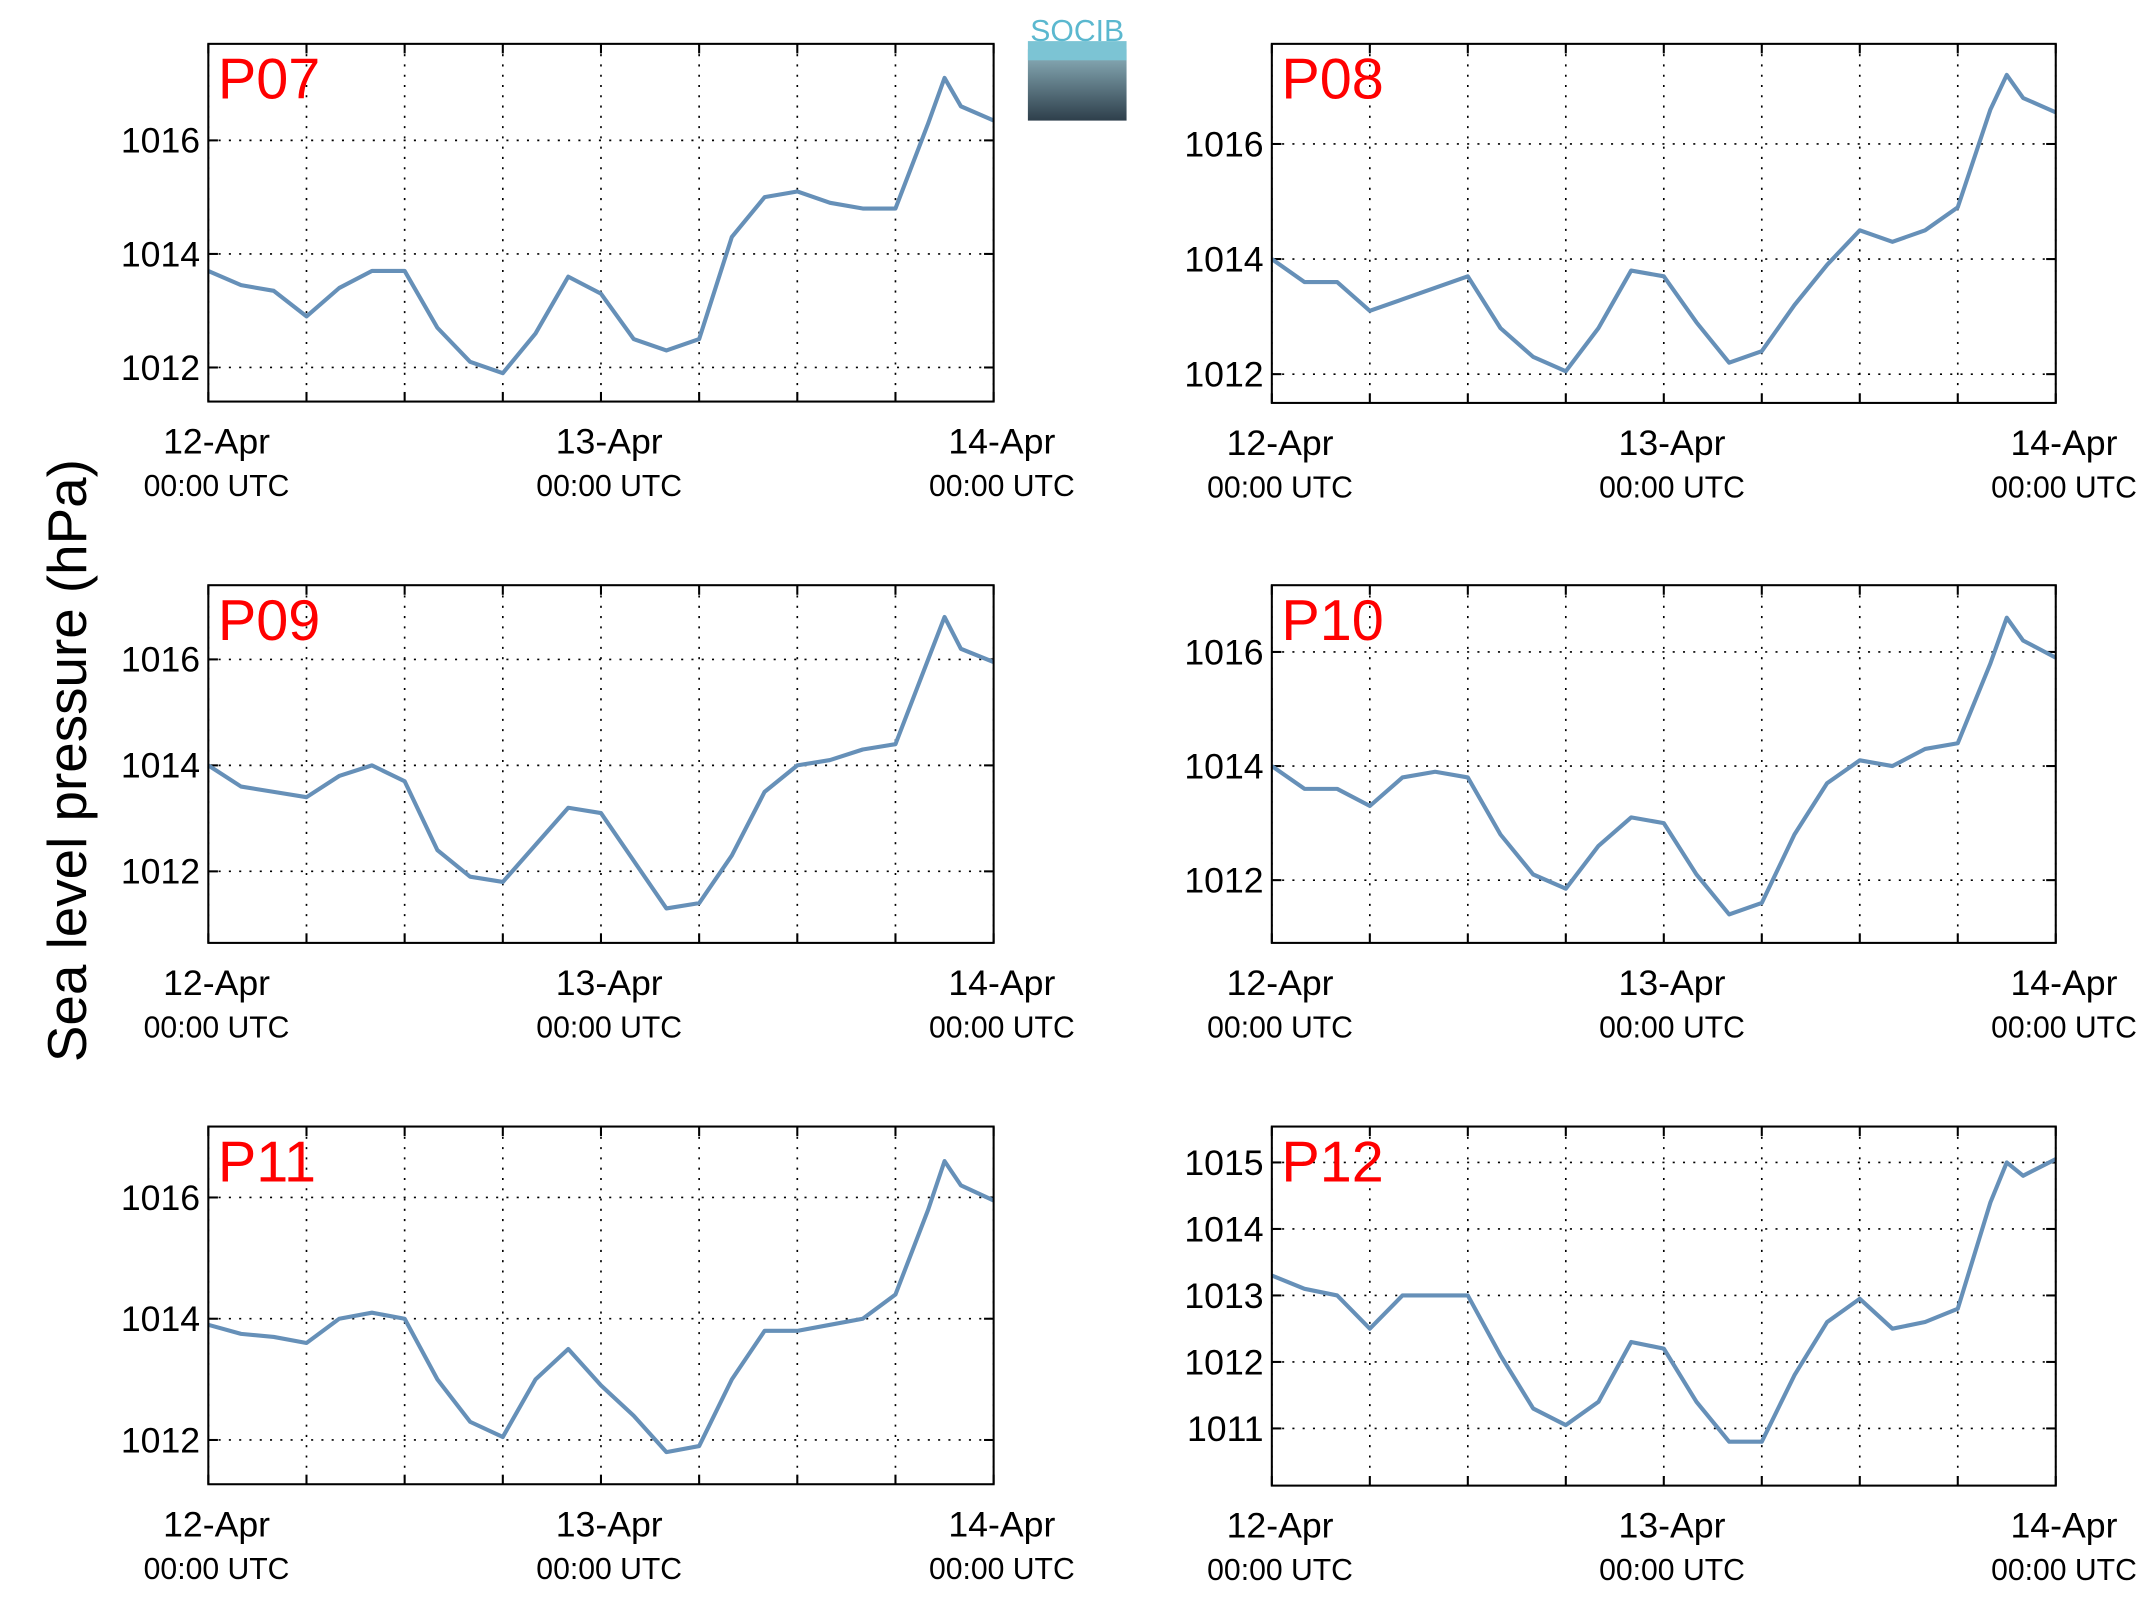 This screenshot has height=1608, width=2138. What do you see at coordinates (269, 621) in the screenshot?
I see `panel-title: P09` at bounding box center [269, 621].